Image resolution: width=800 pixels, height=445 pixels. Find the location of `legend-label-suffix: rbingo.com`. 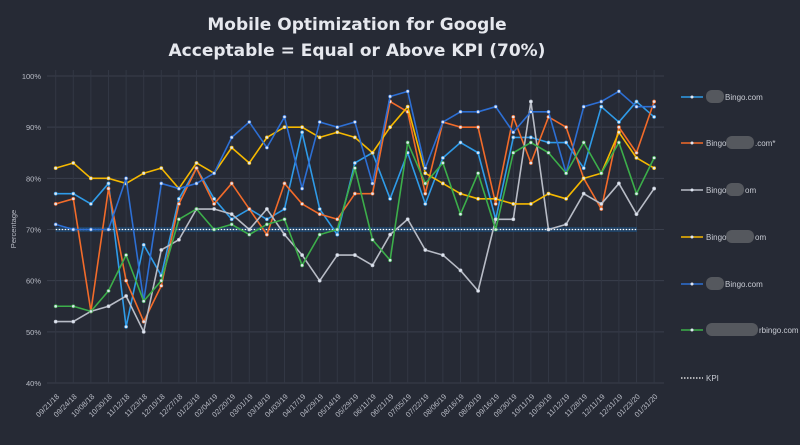

legend-label-suffix: rbingo.com is located at coordinates (779, 330).